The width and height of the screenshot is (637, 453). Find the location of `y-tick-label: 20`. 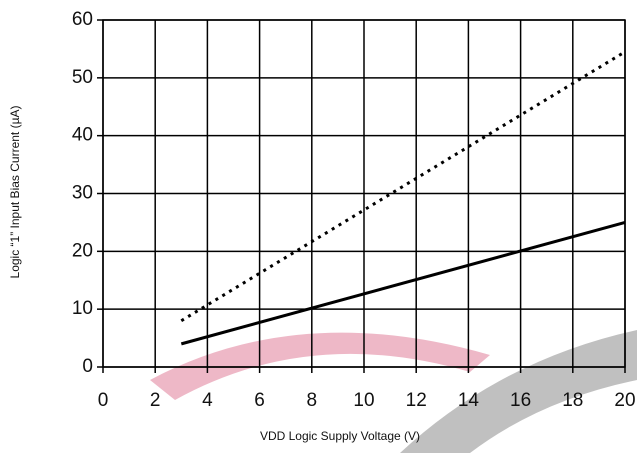

y-tick-label: 20 is located at coordinates (82, 250).